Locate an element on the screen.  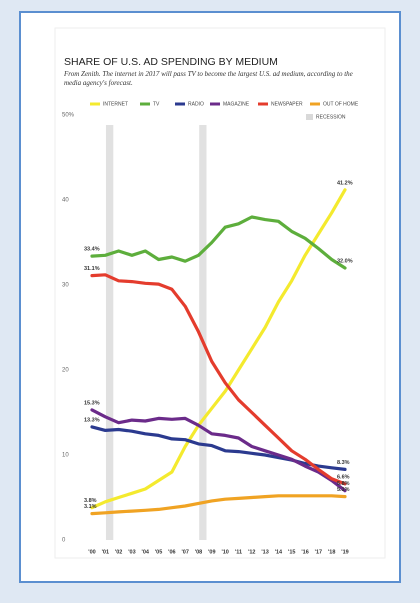
x-tick-label: '13 is located at coordinates (264, 552).